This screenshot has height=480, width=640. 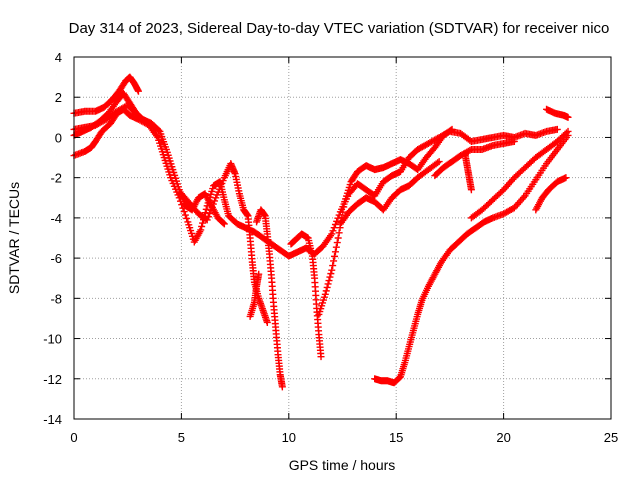 What do you see at coordinates (58, 57) in the screenshot?
I see `y-tick-label: 4` at bounding box center [58, 57].